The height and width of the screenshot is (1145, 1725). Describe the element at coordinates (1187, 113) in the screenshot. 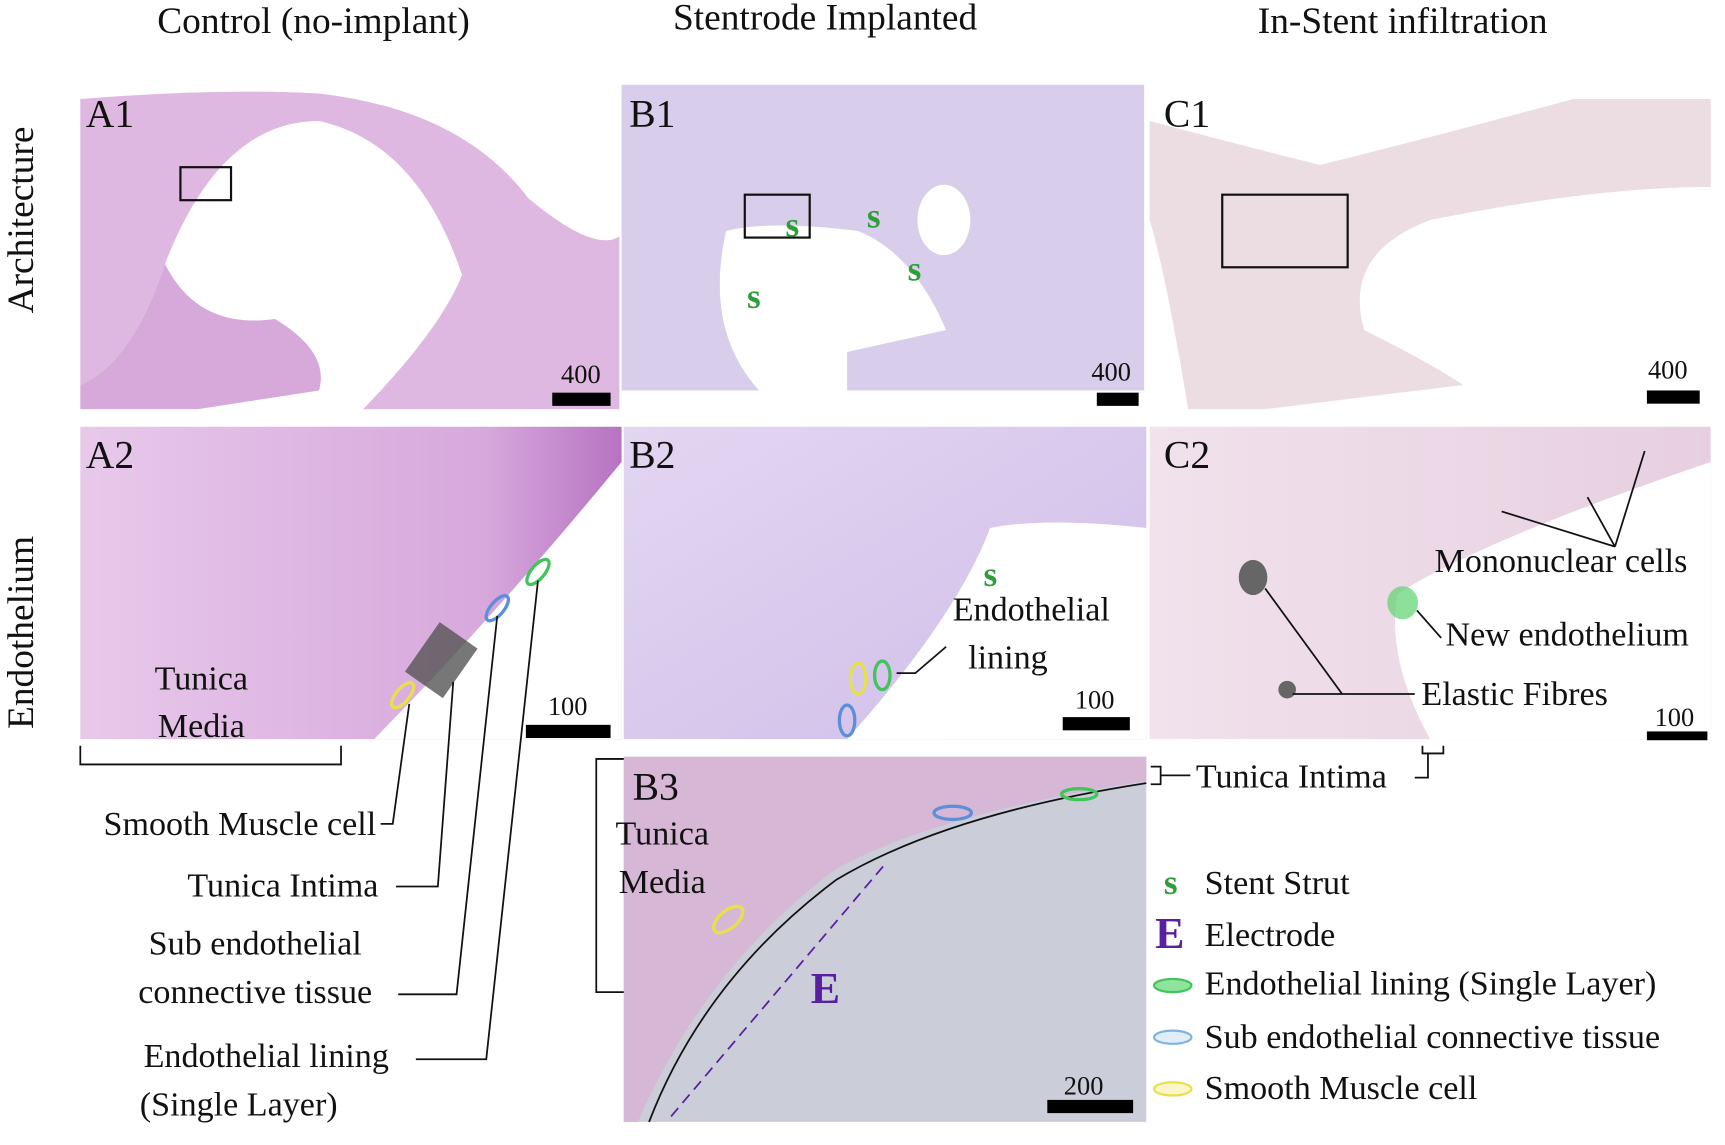

I see `panel-label: C1` at that location.